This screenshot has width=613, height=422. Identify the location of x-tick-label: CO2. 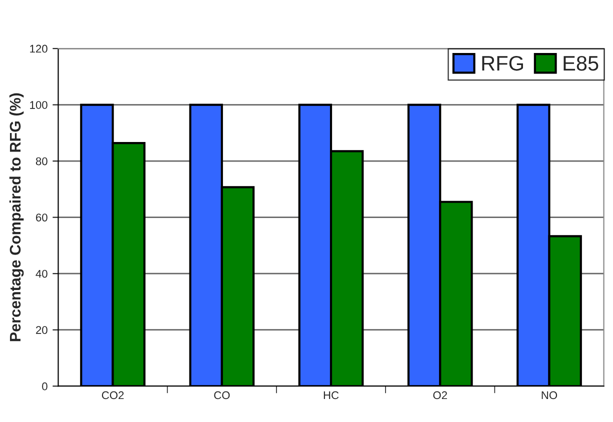
(113, 395).